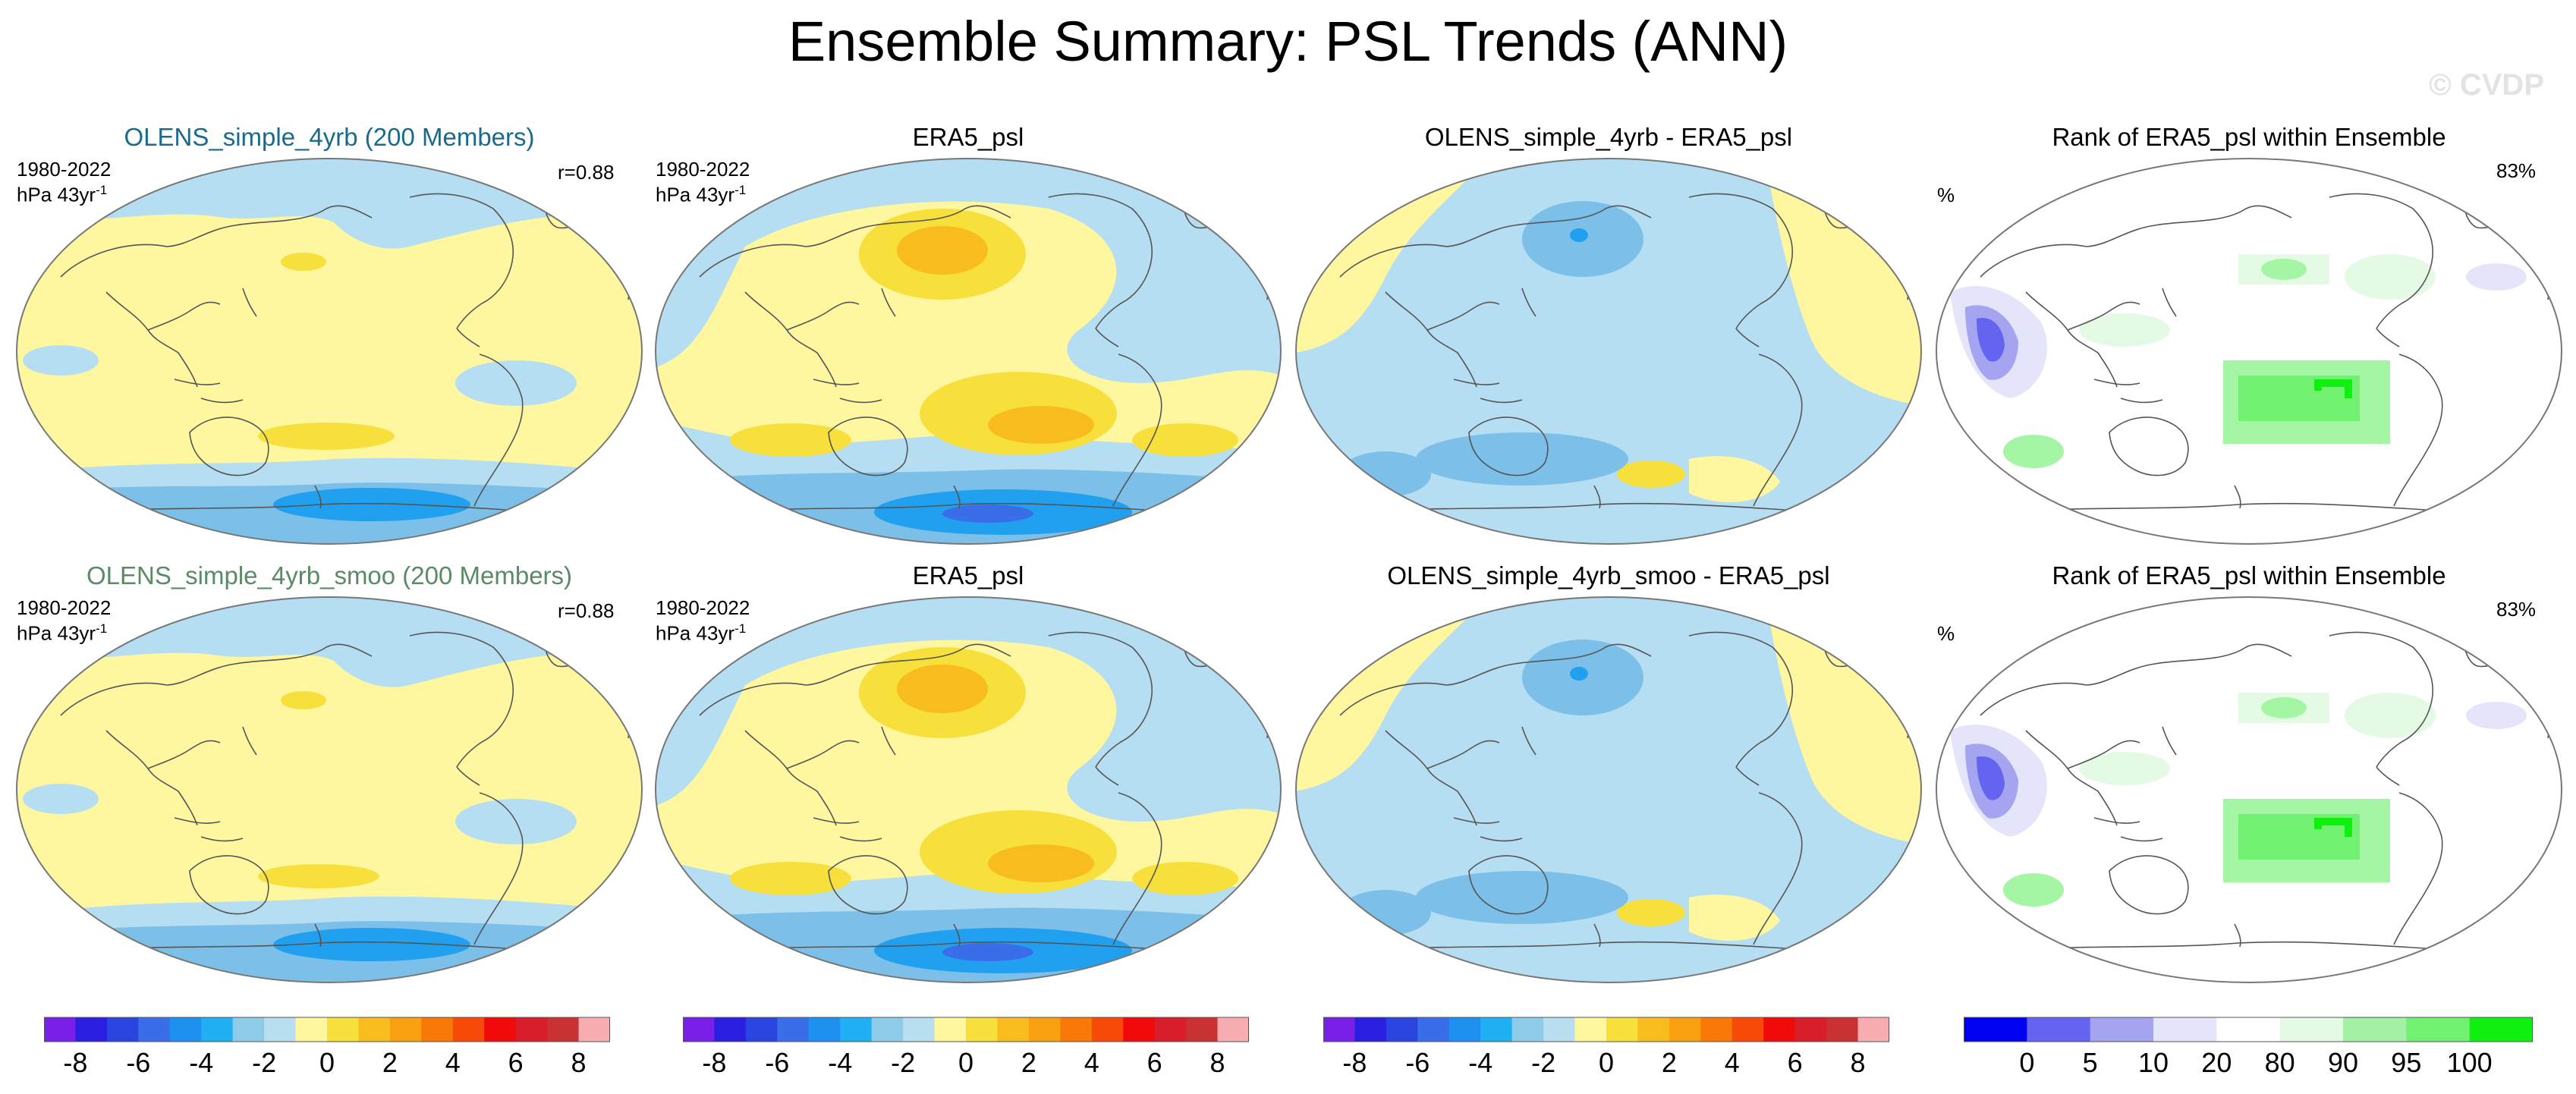 Image resolution: width=2576 pixels, height=1094 pixels. Describe the element at coordinates (1417, 1062) in the screenshot. I see `colorbar-tick-label: -6` at that location.